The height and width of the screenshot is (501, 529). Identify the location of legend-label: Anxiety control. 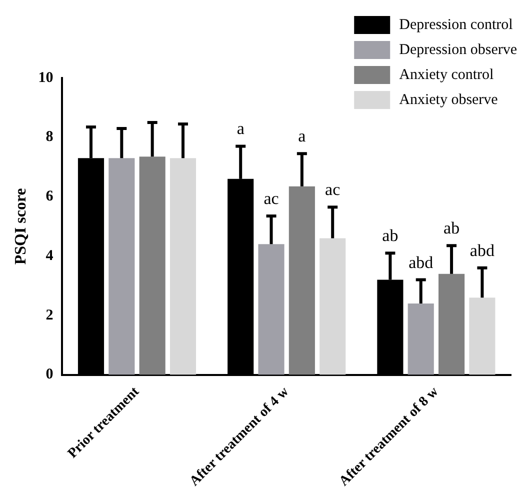
(446, 74).